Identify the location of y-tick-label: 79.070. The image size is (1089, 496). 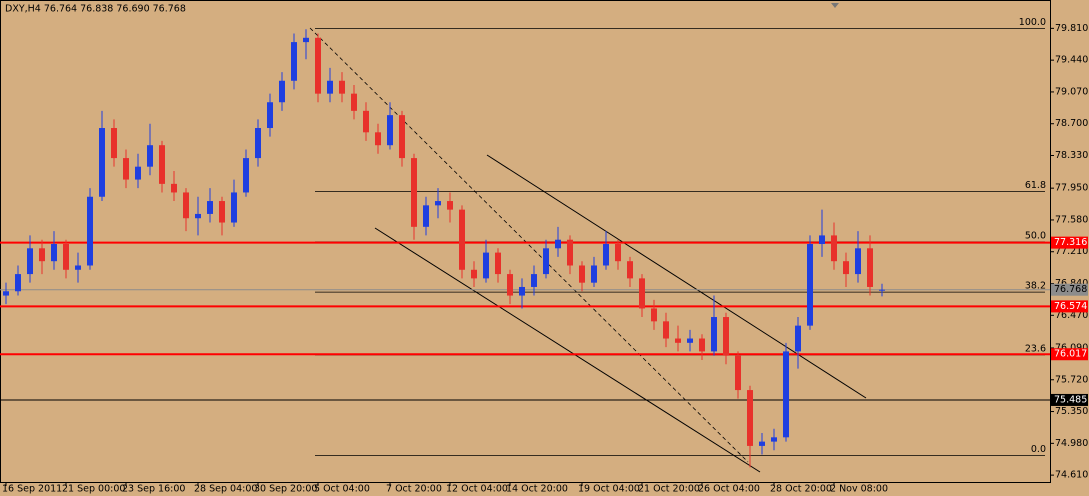
(1071, 91).